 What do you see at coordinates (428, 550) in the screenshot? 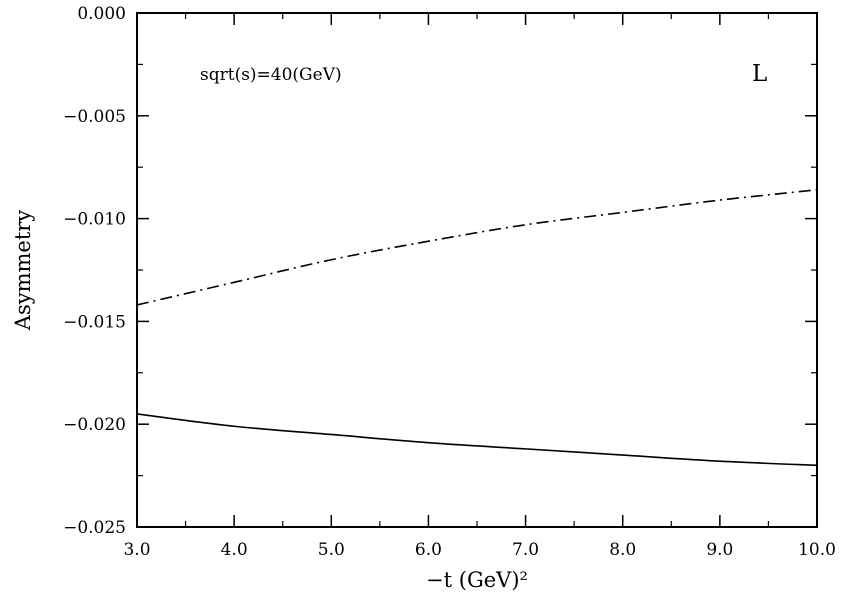
I see `x-tick-label: 6.0` at bounding box center [428, 550].